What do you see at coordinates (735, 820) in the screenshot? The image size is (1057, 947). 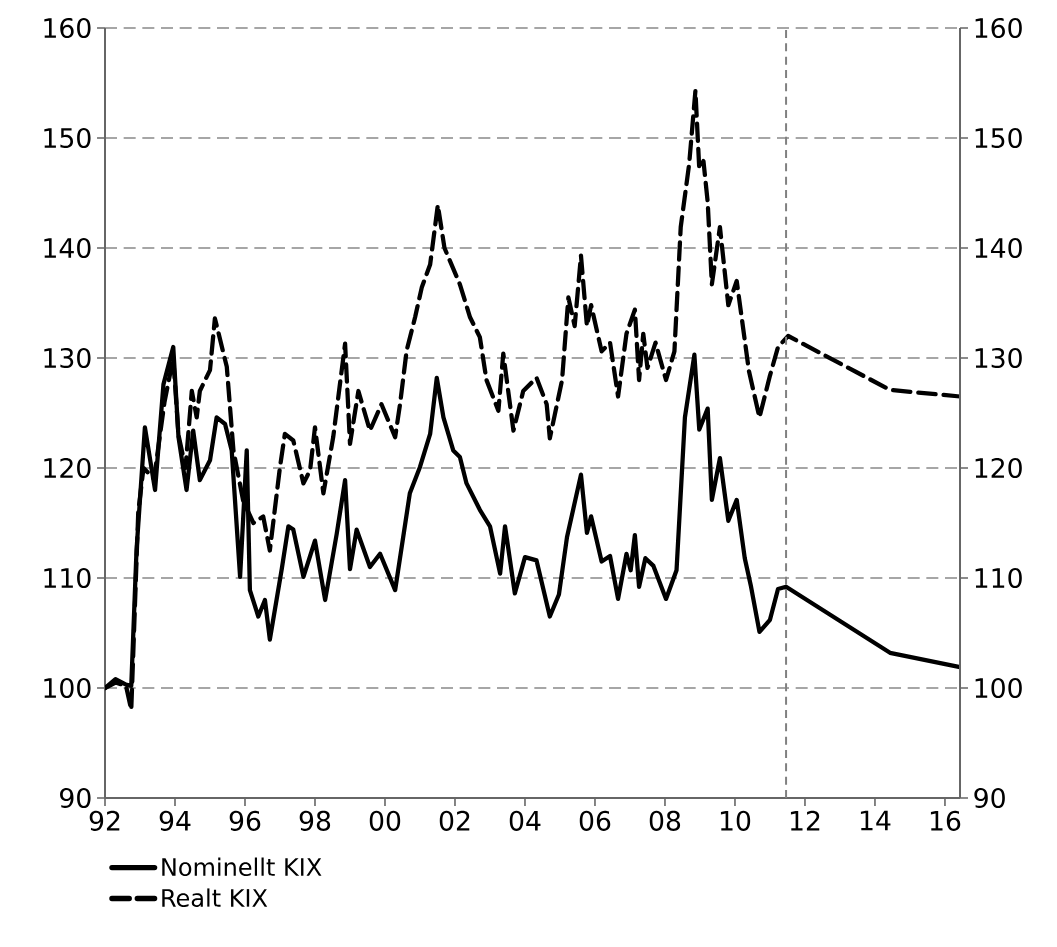 I see `x-tick-label: 10` at bounding box center [735, 820].